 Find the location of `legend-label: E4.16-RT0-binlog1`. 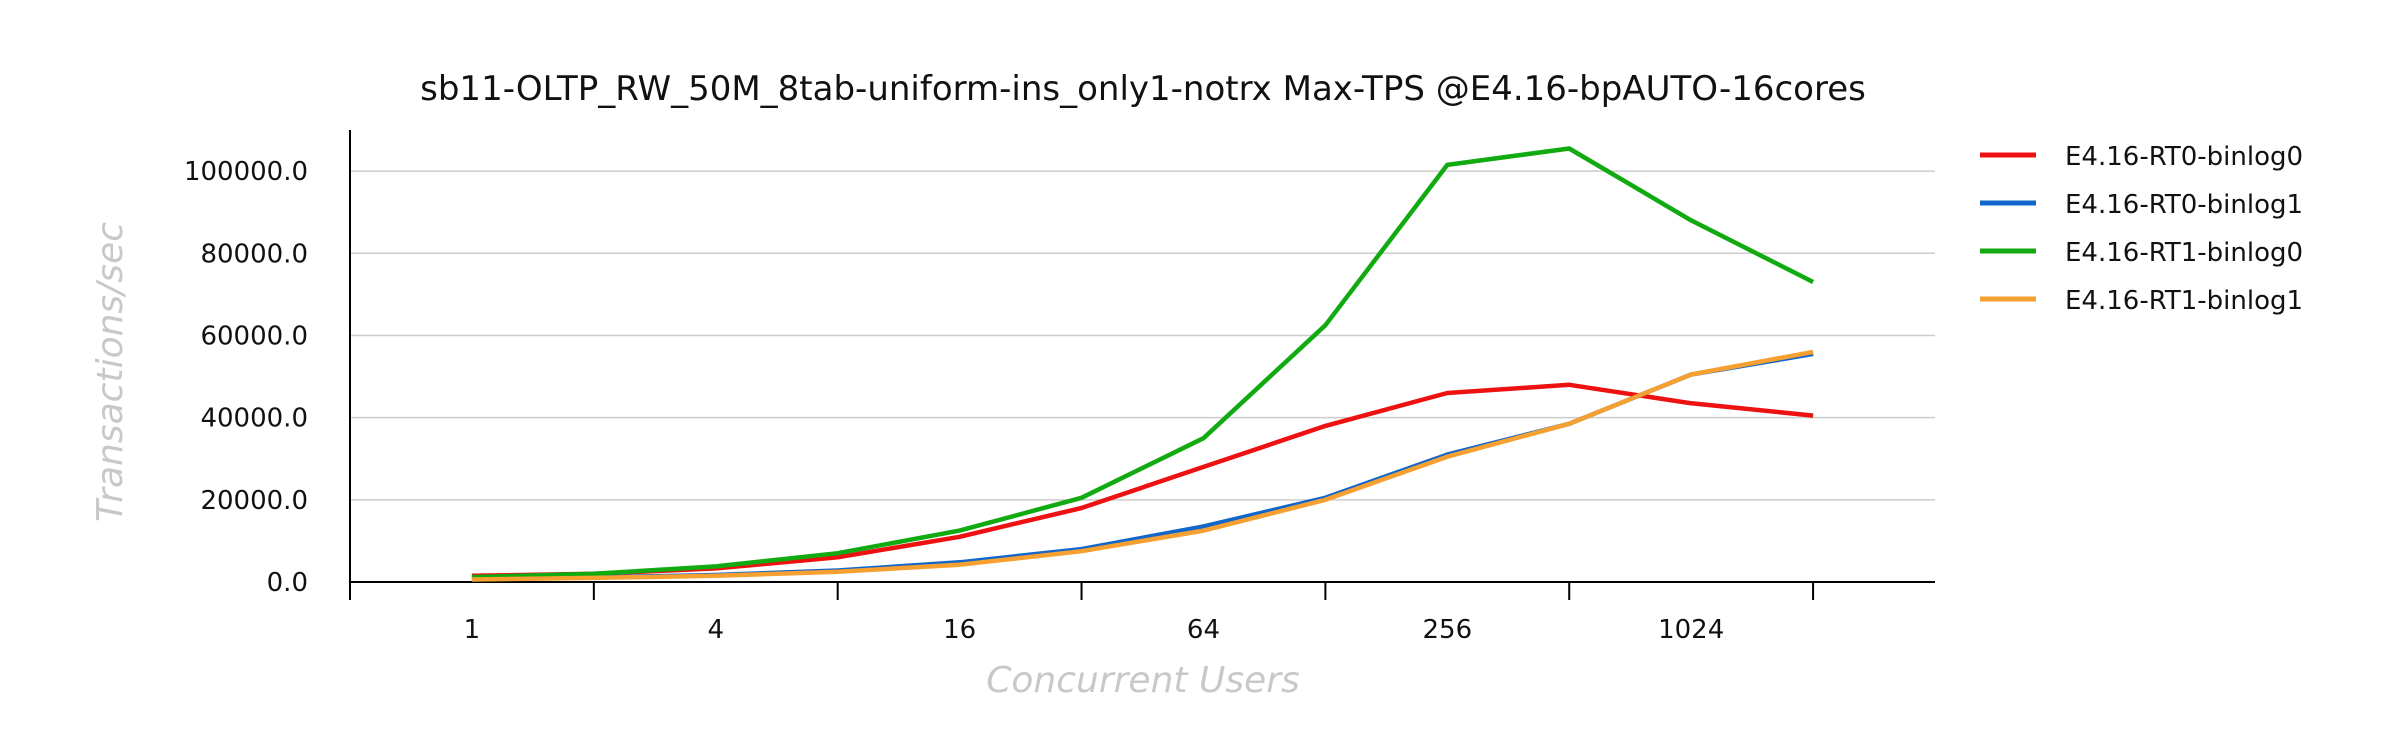

legend-label: E4.16-RT0-binlog1 is located at coordinates (2184, 205).